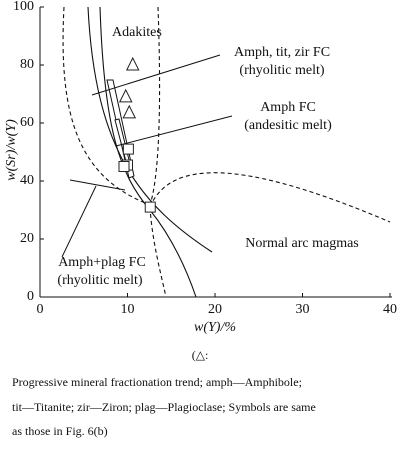 This screenshot has height=450, width=400. What do you see at coordinates (282, 52) in the screenshot?
I see `annotation: Amph, tit, zir FC` at bounding box center [282, 52].